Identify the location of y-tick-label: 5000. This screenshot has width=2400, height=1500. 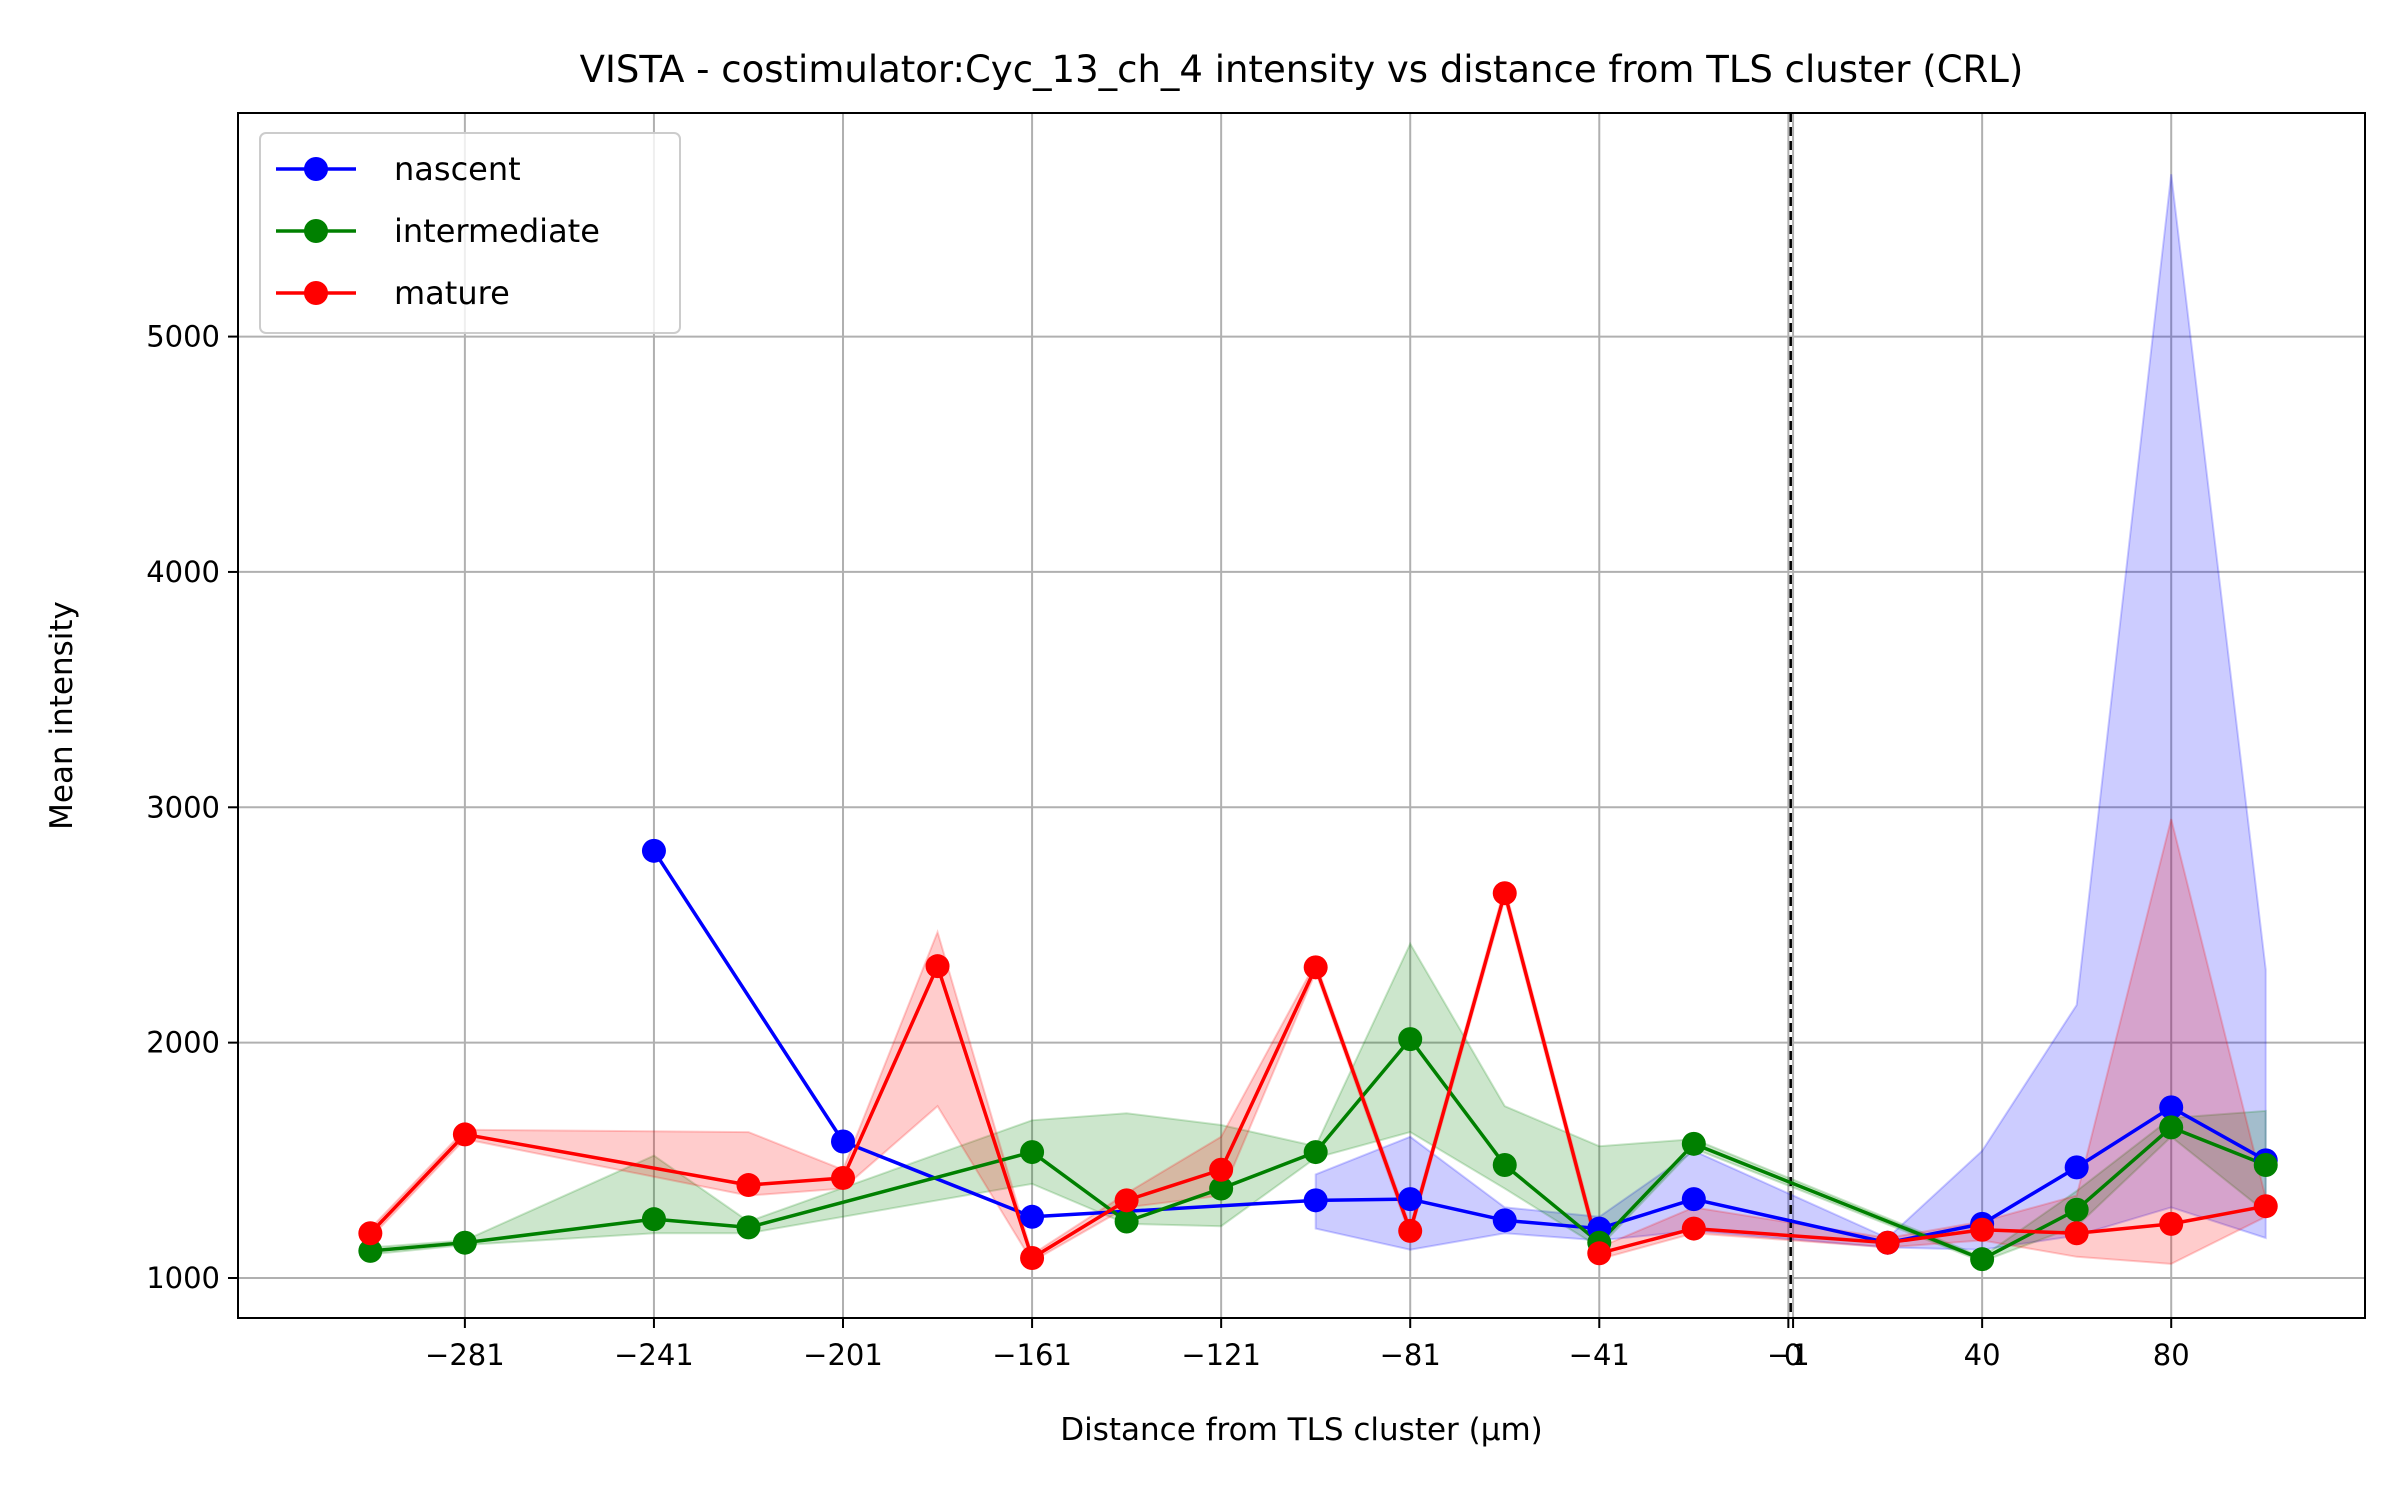
(183, 337).